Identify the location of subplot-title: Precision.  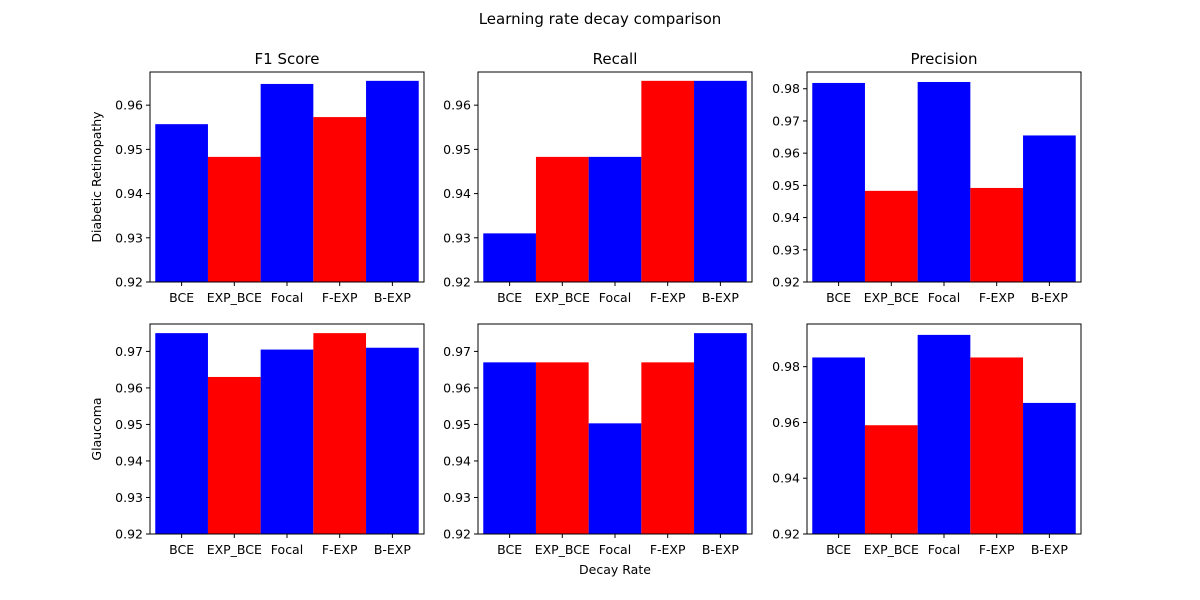
(944, 59).